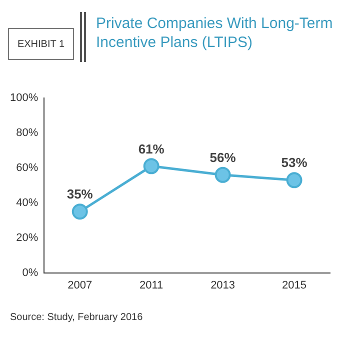 The height and width of the screenshot is (338, 350). What do you see at coordinates (80, 285) in the screenshot?
I see `x-tick-label: 2007` at bounding box center [80, 285].